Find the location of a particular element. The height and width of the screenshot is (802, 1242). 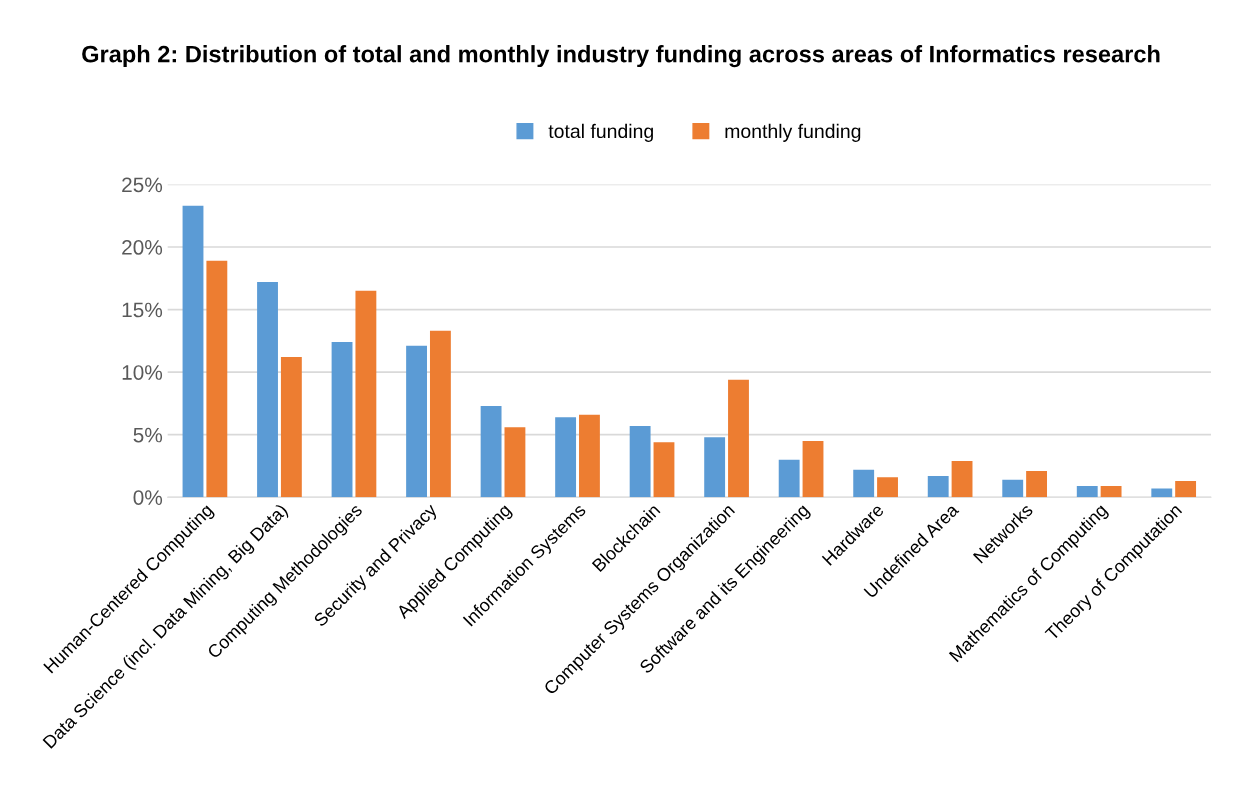

y-tick-label: 0% is located at coordinates (148, 497).